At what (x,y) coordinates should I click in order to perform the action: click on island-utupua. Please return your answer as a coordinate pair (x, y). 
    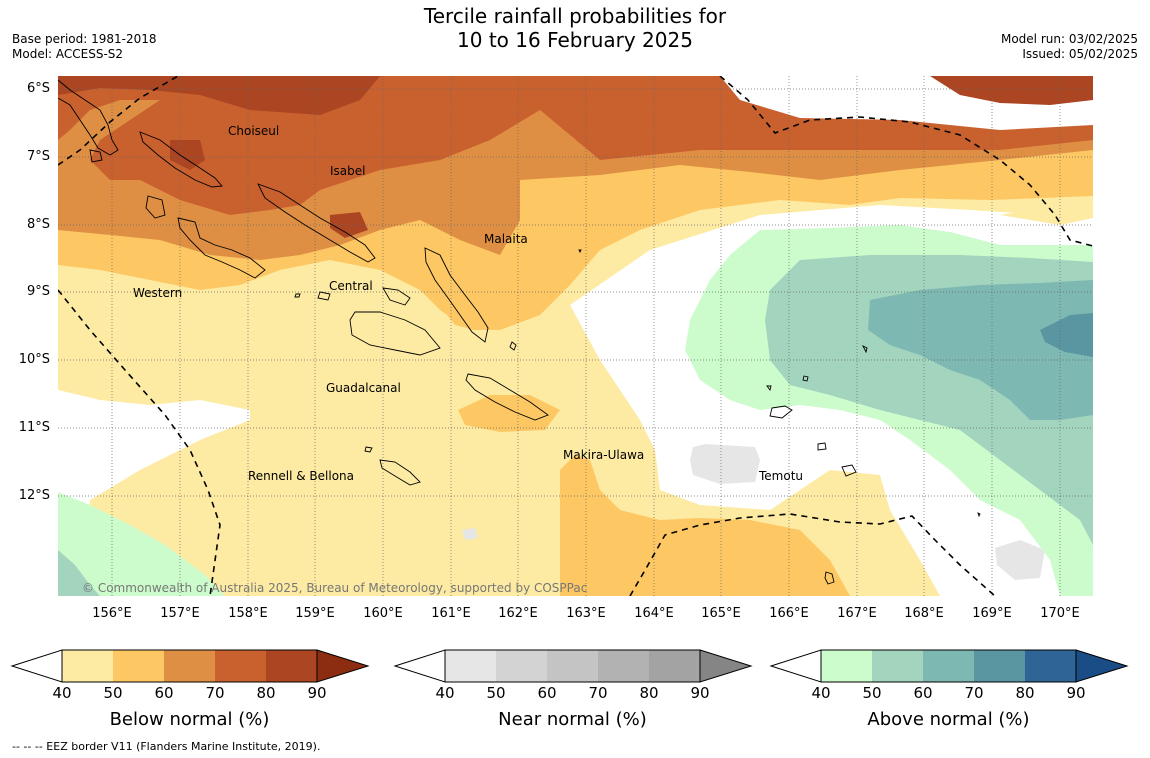
    Looking at the image, I should click on (849, 470).